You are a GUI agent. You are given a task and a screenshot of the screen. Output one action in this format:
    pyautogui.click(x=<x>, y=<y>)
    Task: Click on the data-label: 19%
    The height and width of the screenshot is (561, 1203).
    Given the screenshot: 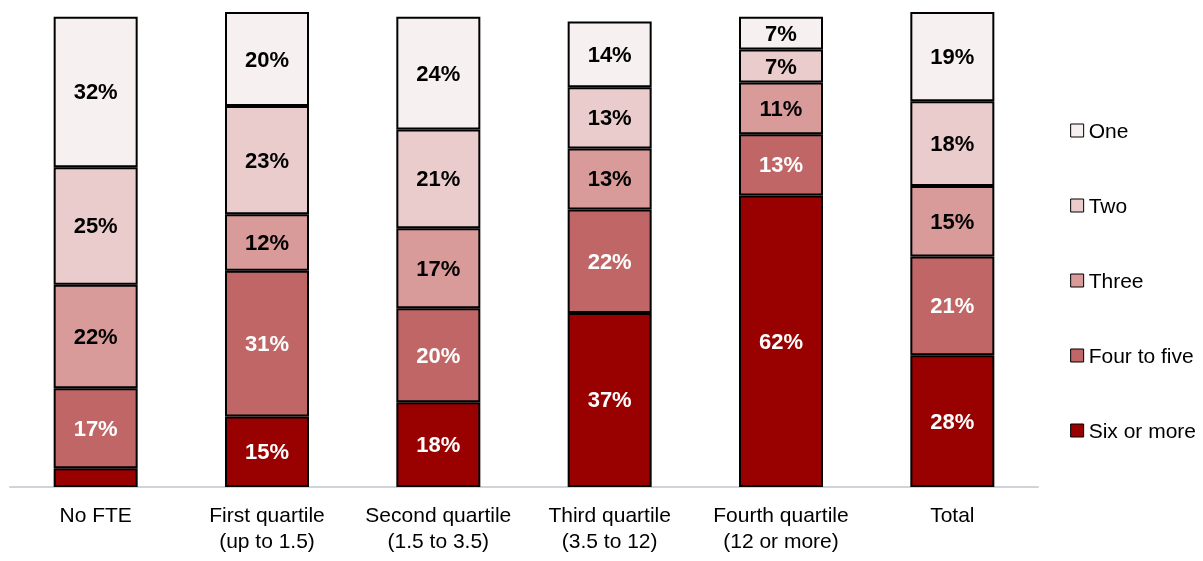 What is the action you would take?
    pyautogui.click(x=952, y=57)
    